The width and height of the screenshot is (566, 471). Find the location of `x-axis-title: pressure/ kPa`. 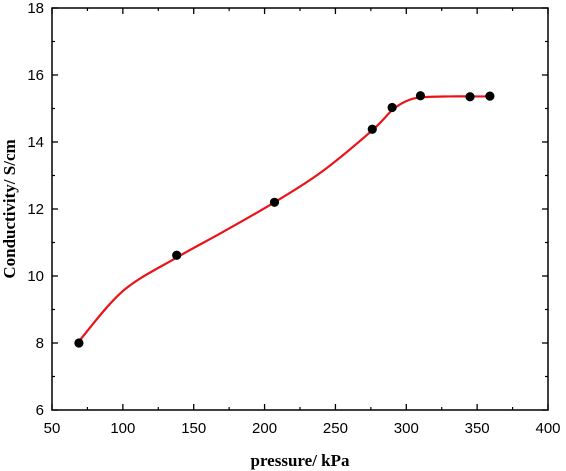

x-axis-title: pressure/ kPa is located at coordinates (300, 460).